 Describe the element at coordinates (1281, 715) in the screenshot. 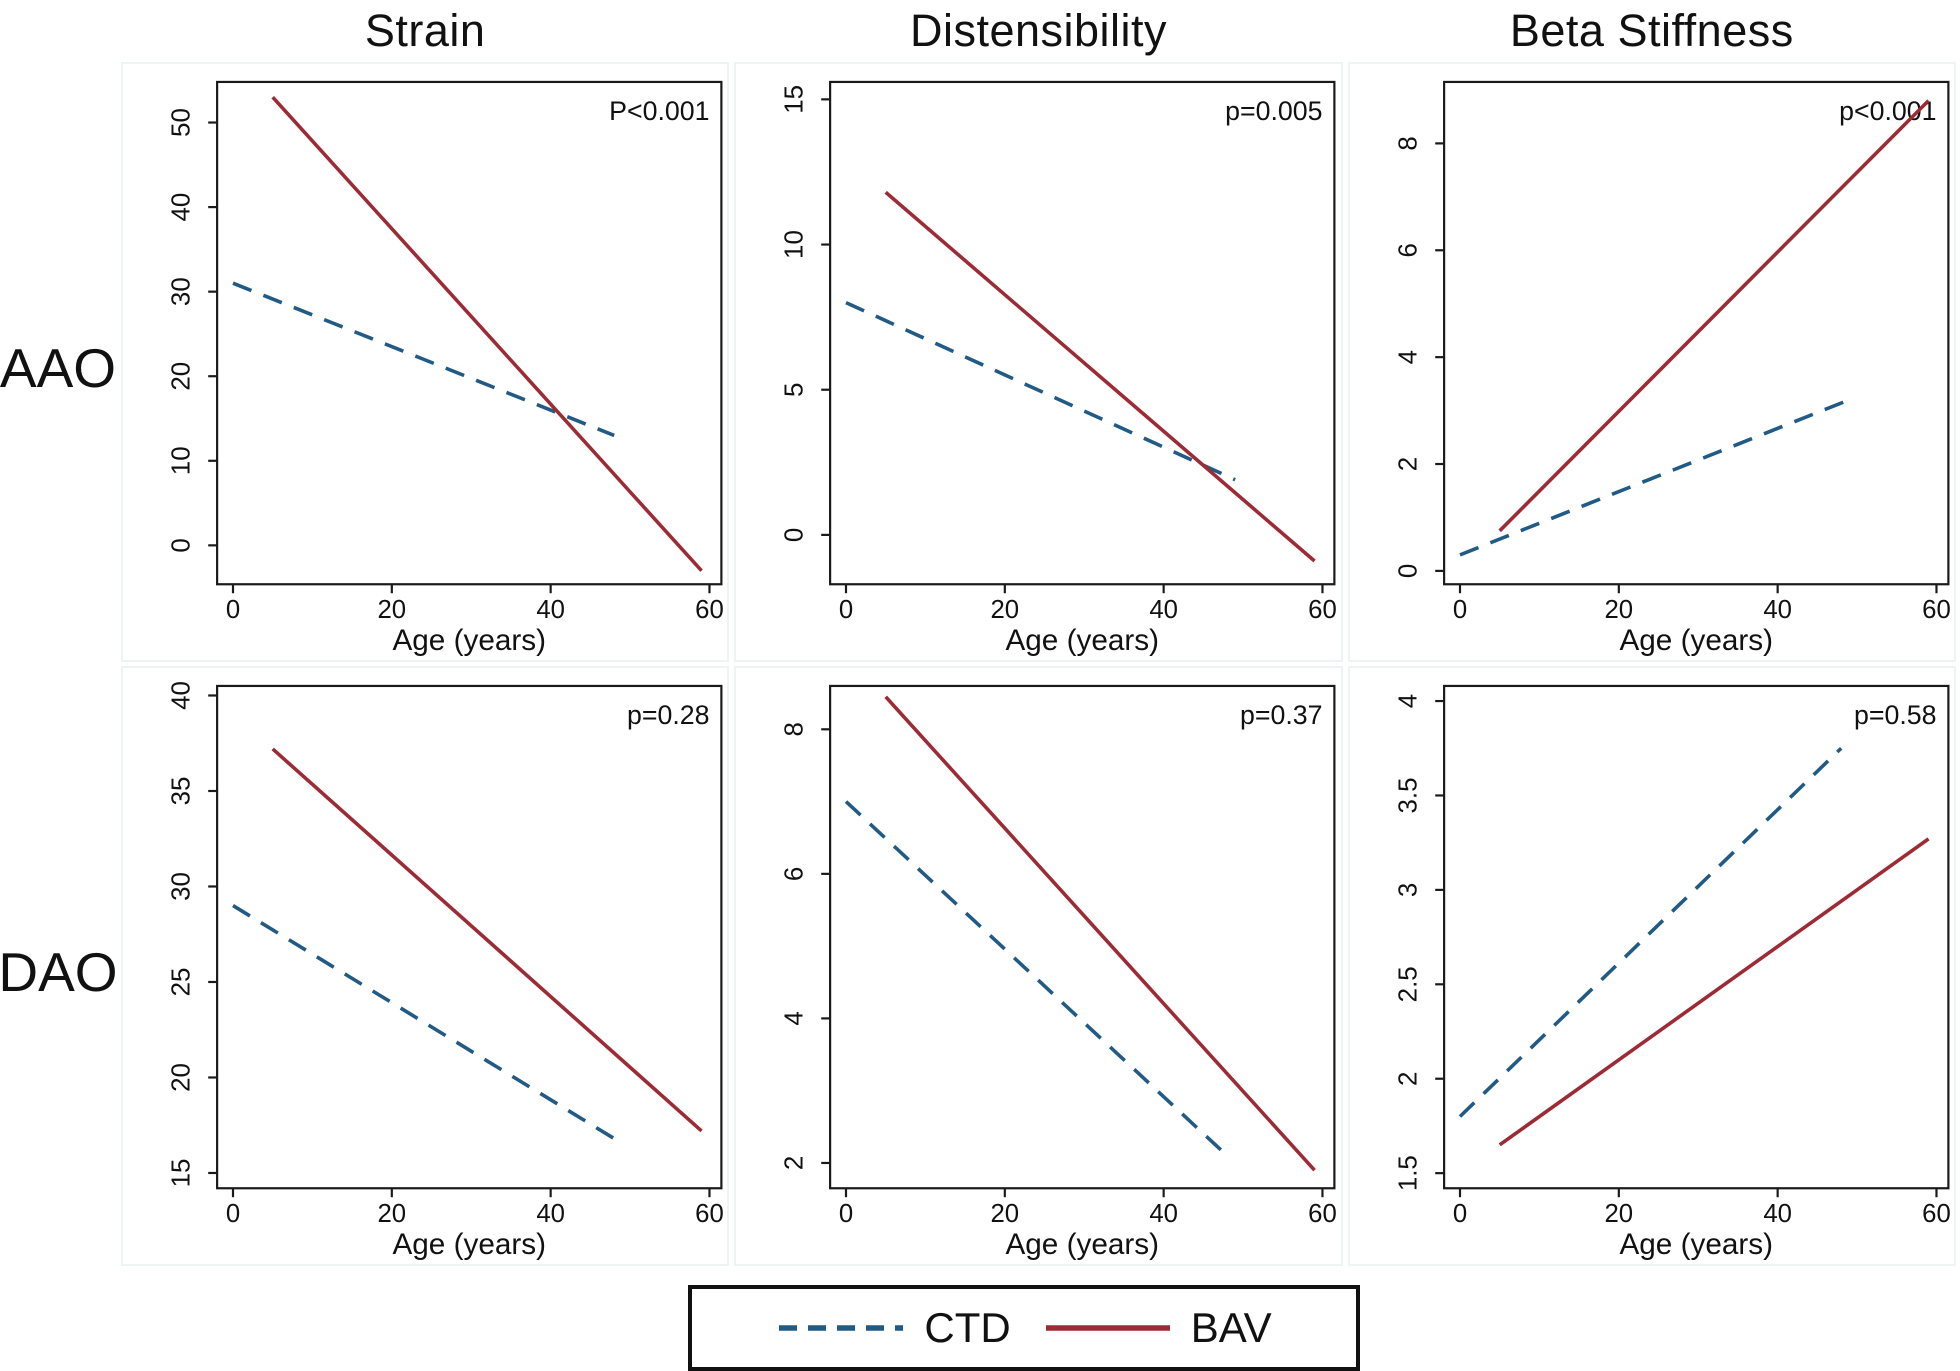

I see `p-value-label: p=0.37` at that location.